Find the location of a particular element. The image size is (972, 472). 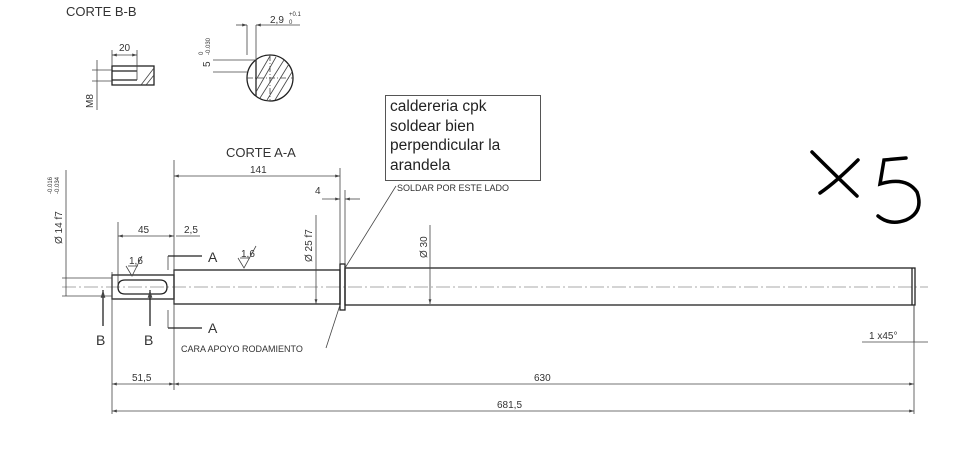

dim-chamfer: 1 x45° is located at coordinates (883, 336).